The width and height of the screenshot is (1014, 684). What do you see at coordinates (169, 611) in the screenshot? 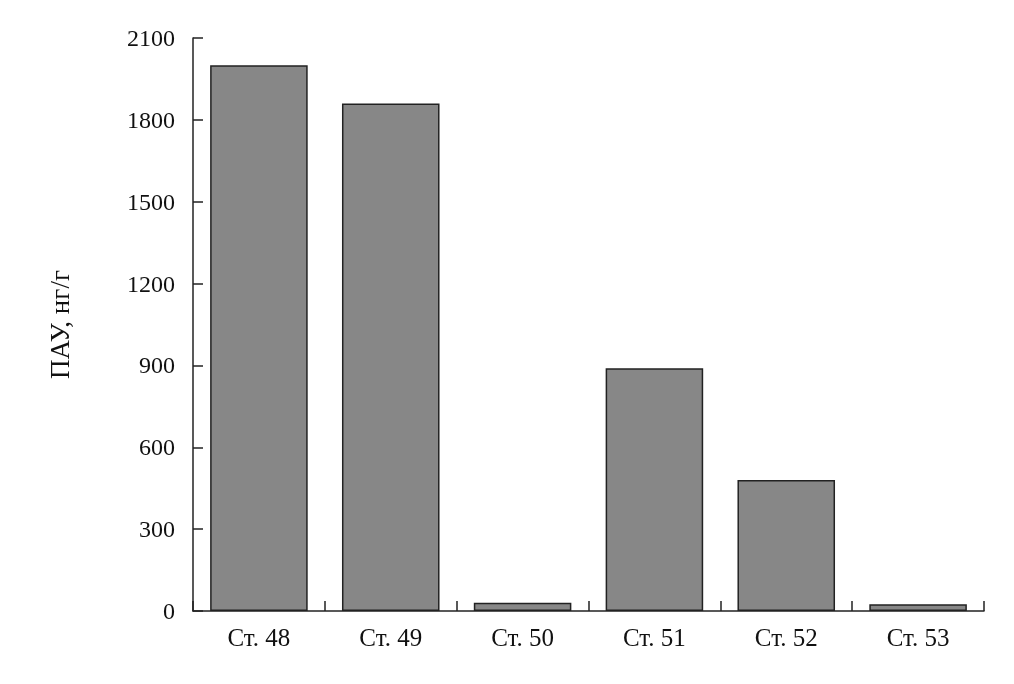
I see `y-tick-label: 0` at bounding box center [169, 611].